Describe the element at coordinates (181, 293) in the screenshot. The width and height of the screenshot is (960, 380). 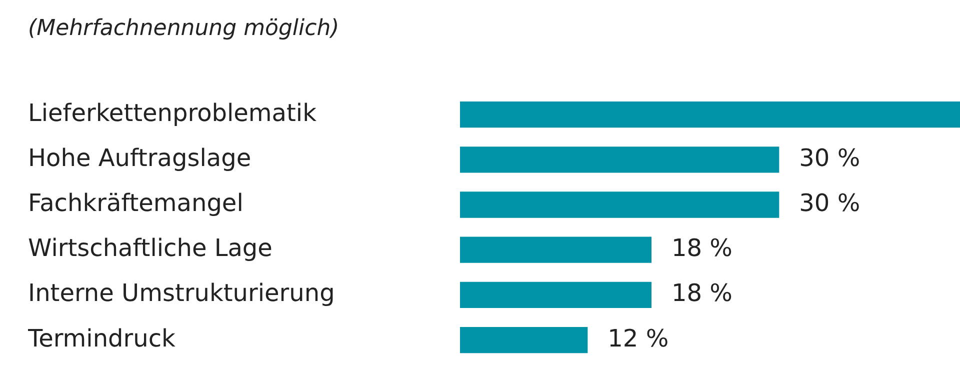
I see `y-tick-label: Interne Umstrukturierung` at that location.